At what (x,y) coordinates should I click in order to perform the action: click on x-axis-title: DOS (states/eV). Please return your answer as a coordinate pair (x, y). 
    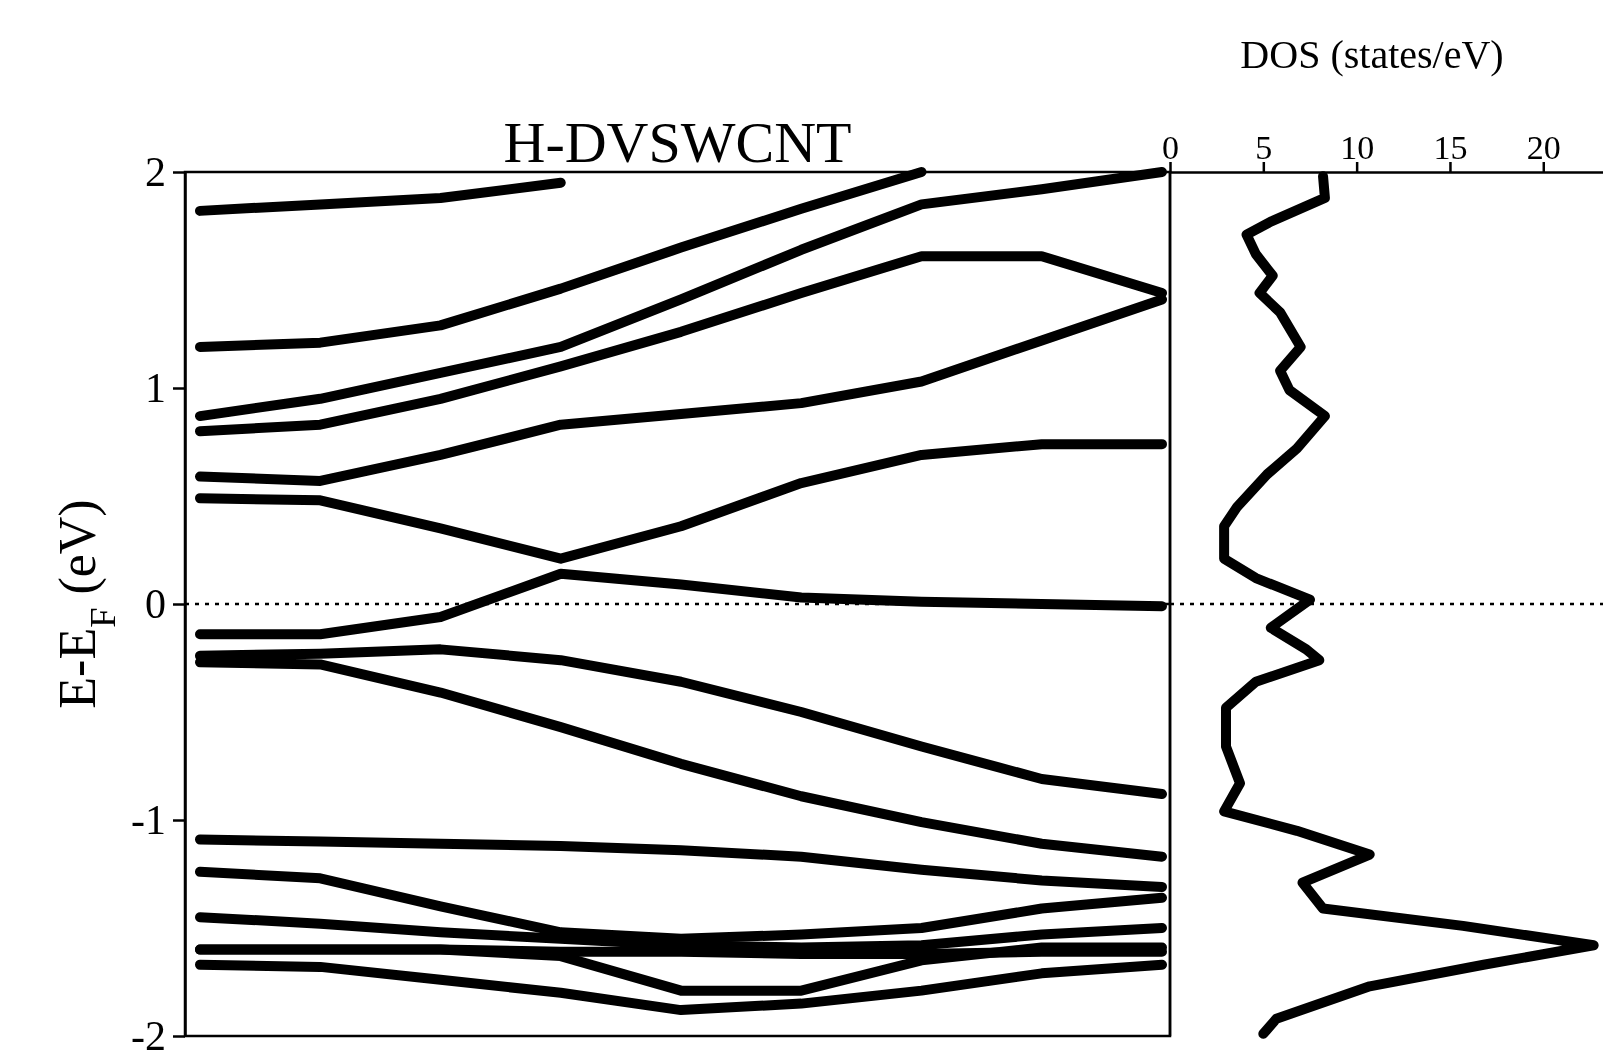
    Looking at the image, I should click on (1372, 54).